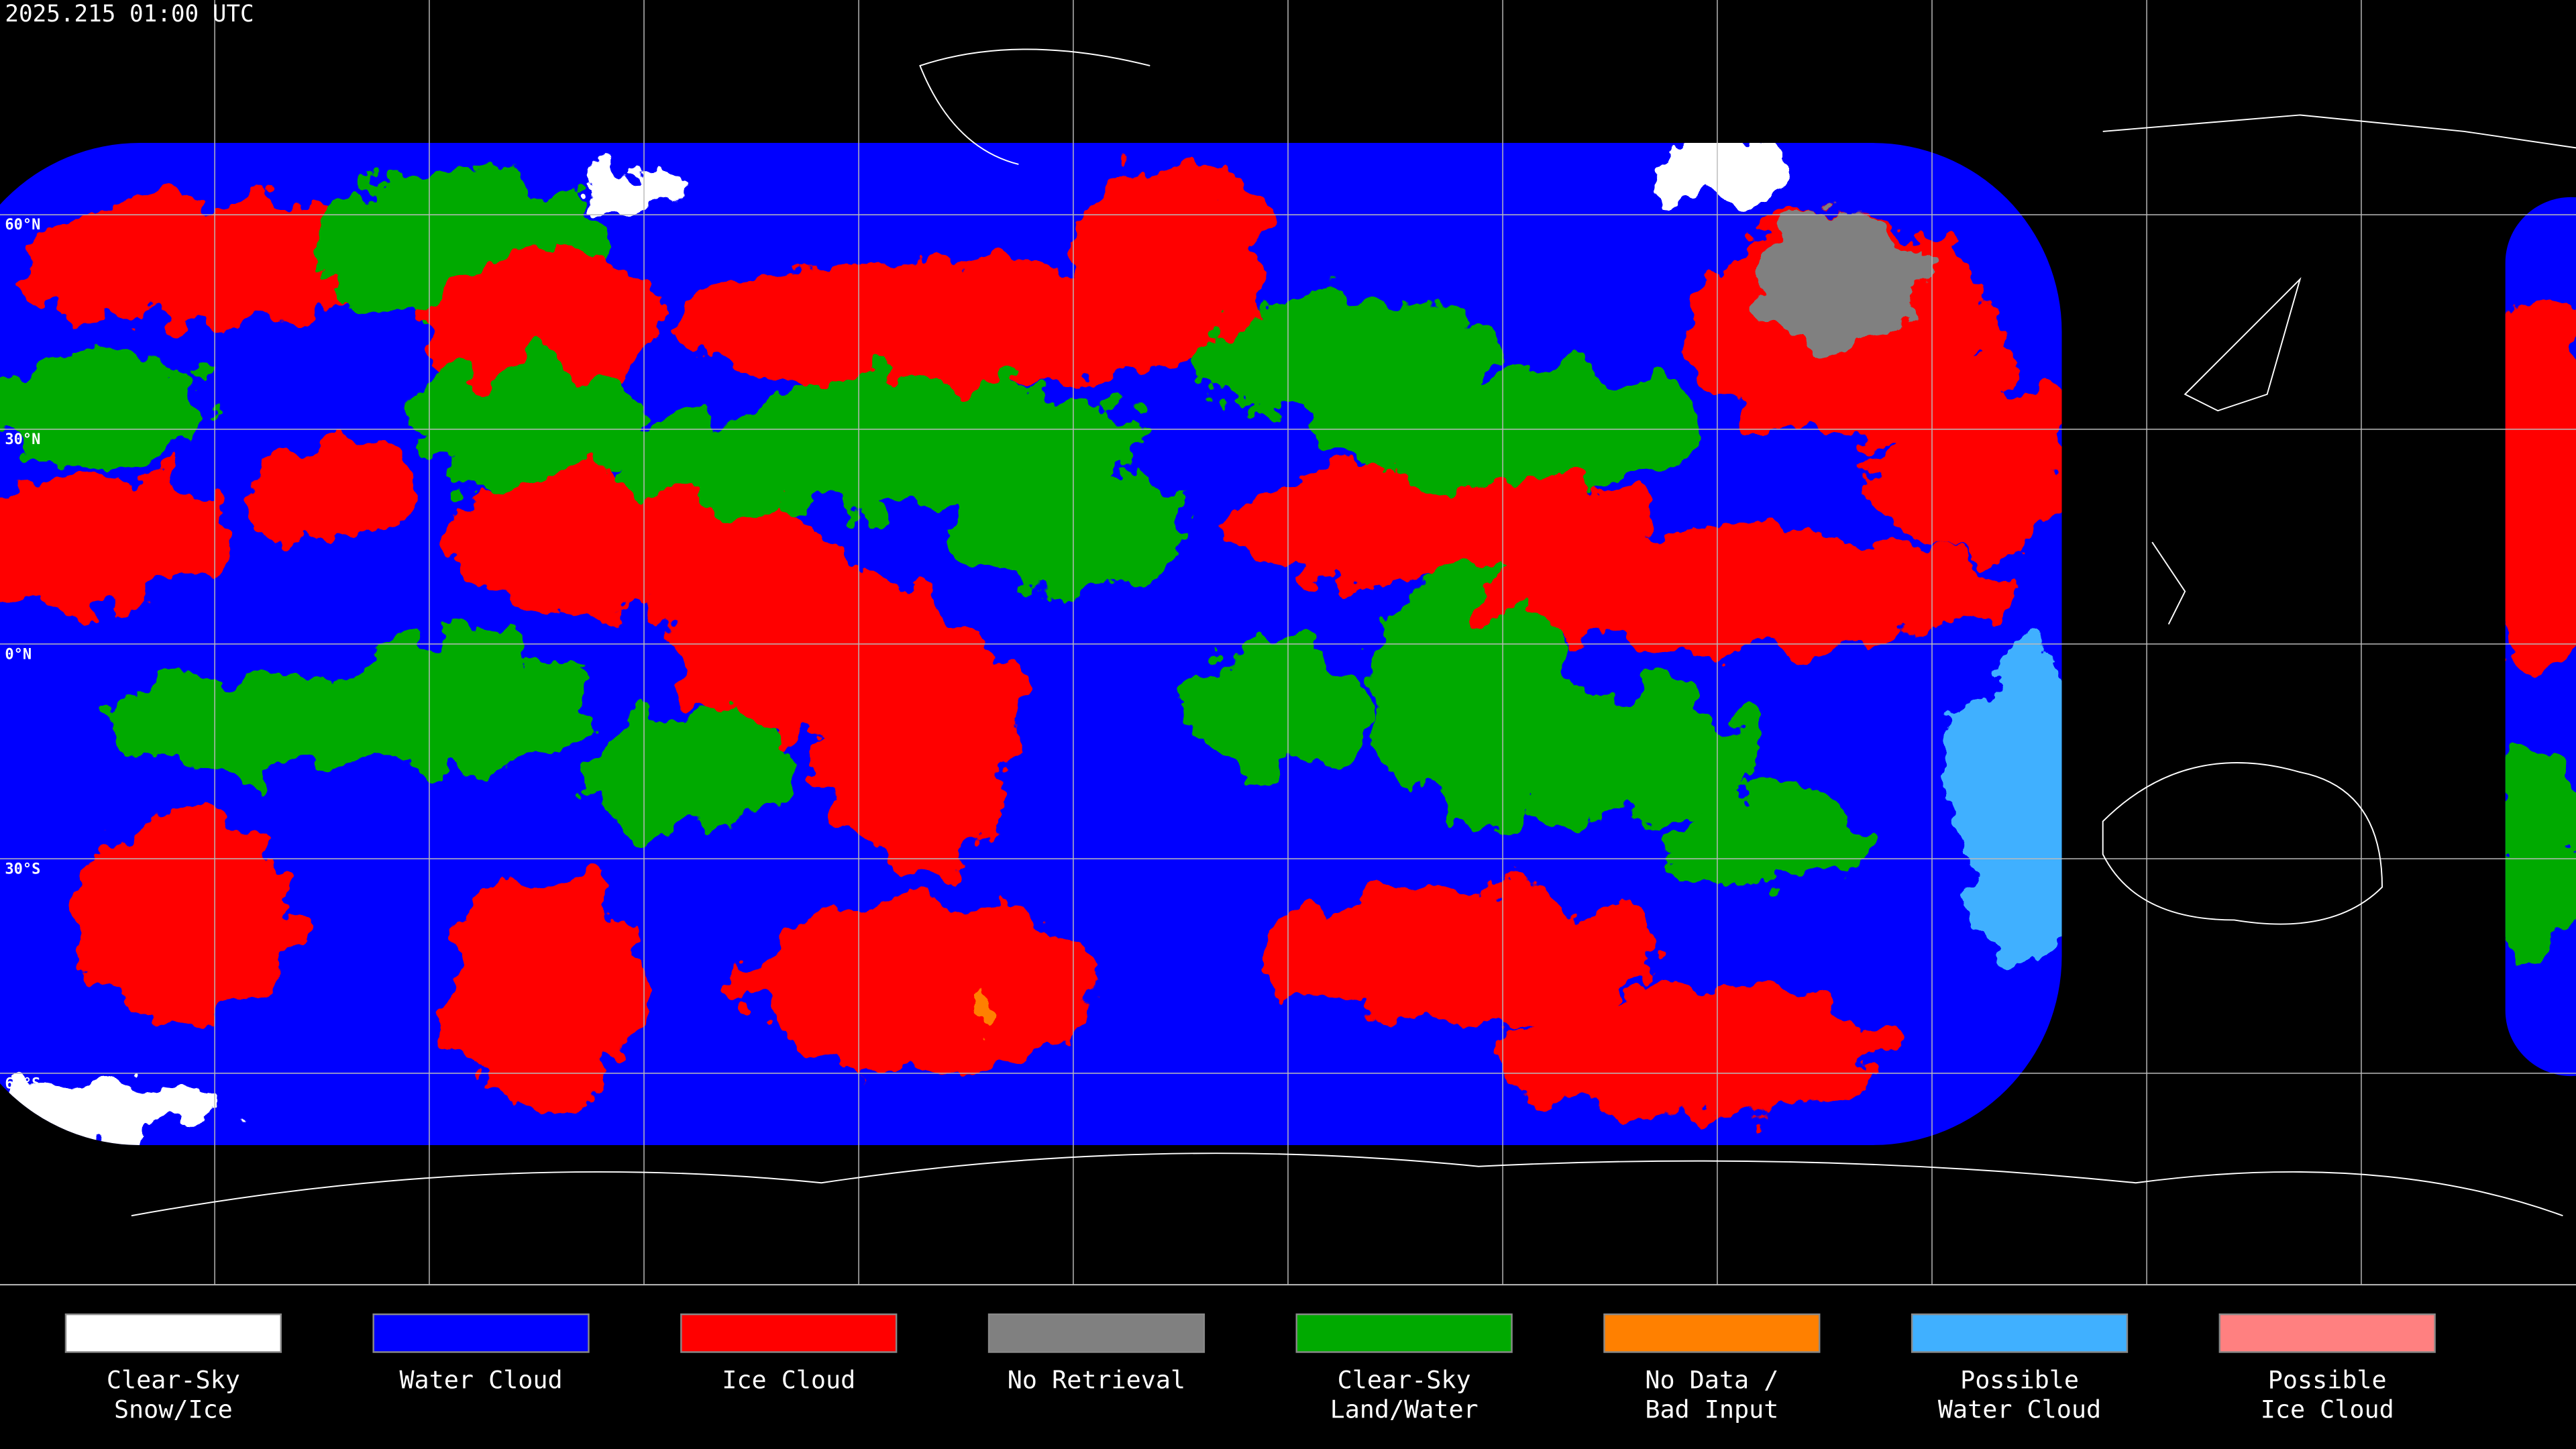 The height and width of the screenshot is (1449, 2576). What do you see at coordinates (22, 225) in the screenshot?
I see `latitude-label: 60°N` at bounding box center [22, 225].